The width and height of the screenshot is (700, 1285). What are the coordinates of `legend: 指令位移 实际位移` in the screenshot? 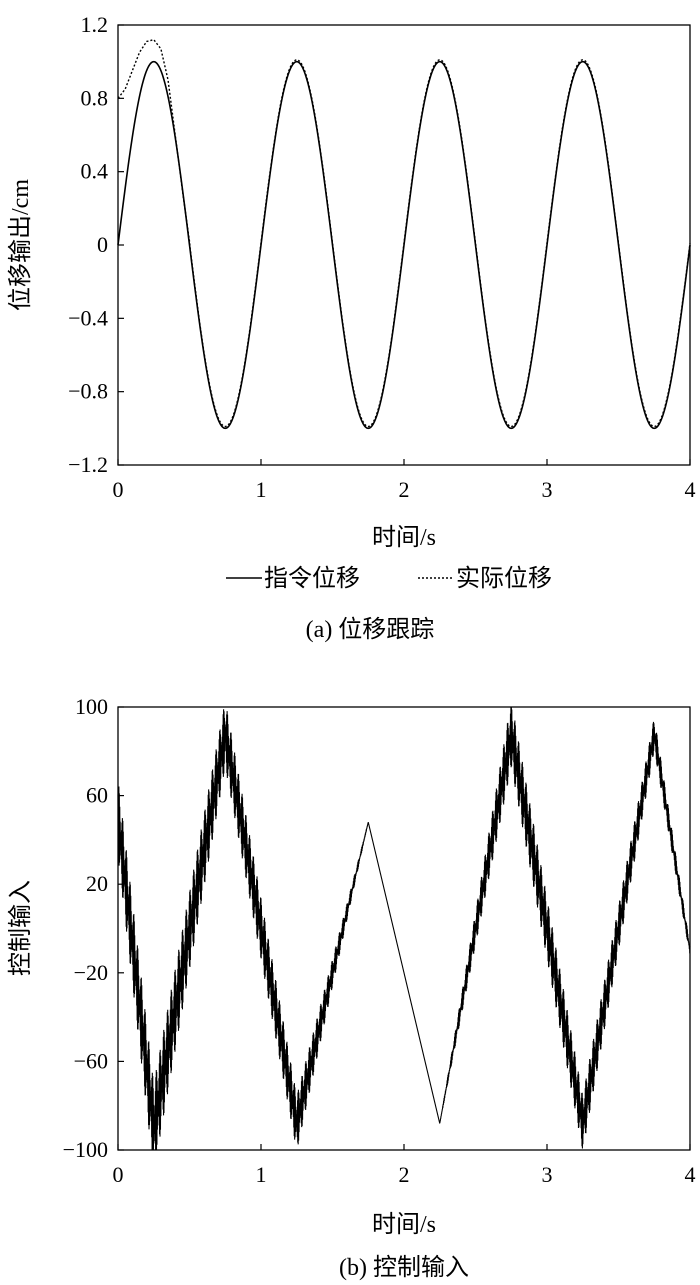 It's located at (389, 578).